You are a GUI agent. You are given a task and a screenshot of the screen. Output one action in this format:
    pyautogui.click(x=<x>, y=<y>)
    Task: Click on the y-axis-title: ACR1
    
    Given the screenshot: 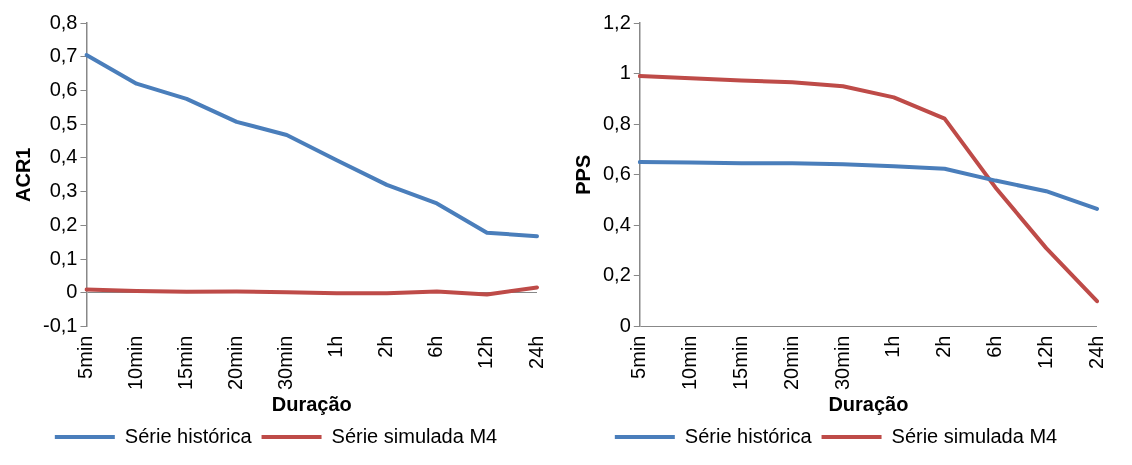 What is the action you would take?
    pyautogui.click(x=22, y=174)
    